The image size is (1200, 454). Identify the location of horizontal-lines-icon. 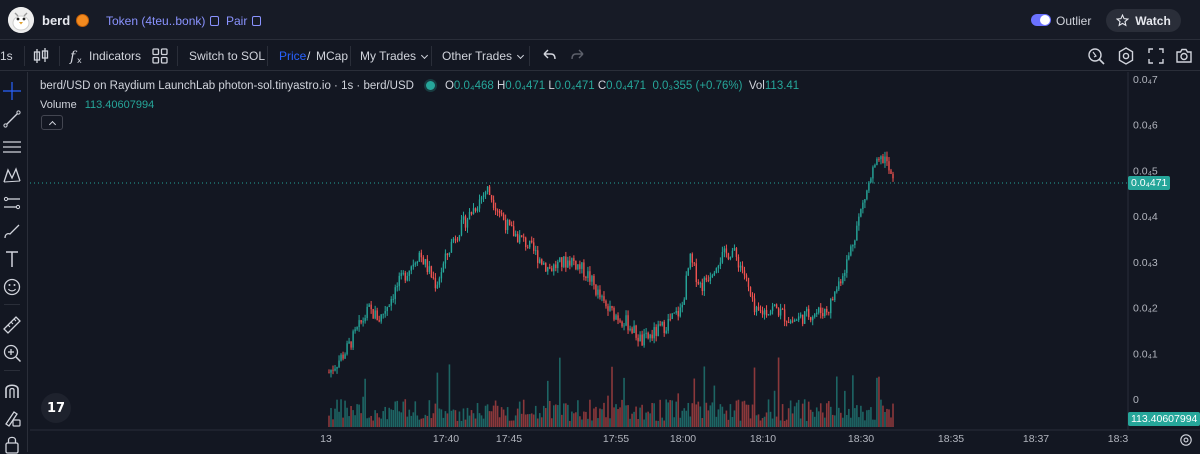
(12, 147).